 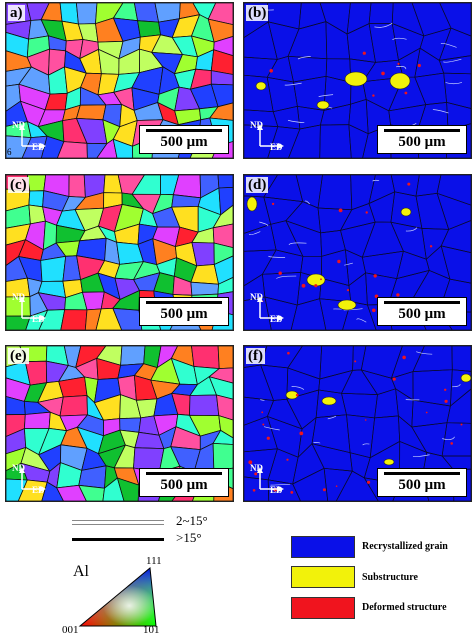 I want to click on scale-bar-c: 500 μm, so click(x=184, y=311).